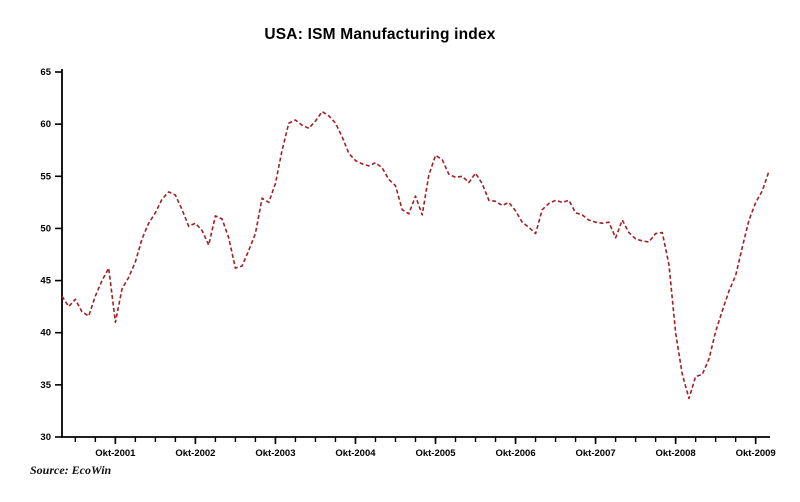 This screenshot has height=502, width=800. I want to click on y-tick-label: 50, so click(45, 228).